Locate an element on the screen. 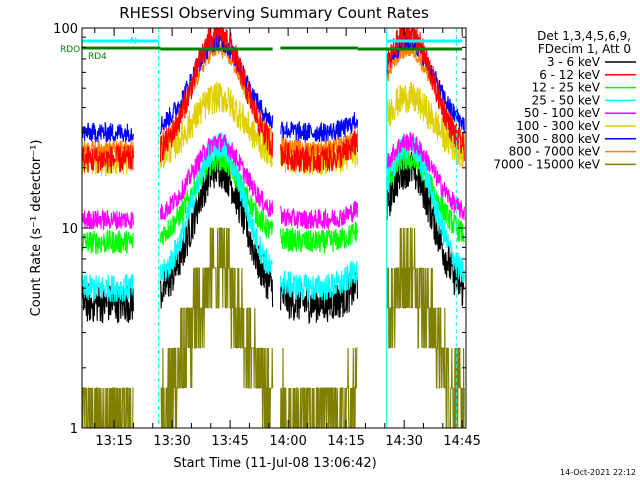 Image resolution: width=640 pixels, height=480 pixels. x-tick-label-6: 14:45 is located at coordinates (461, 441).